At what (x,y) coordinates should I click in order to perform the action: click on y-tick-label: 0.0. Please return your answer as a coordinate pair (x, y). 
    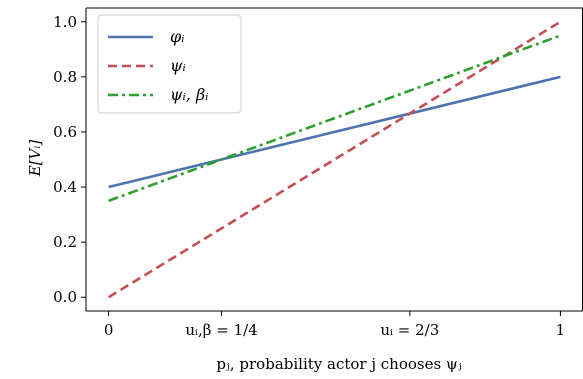
    Looking at the image, I should click on (65, 297).